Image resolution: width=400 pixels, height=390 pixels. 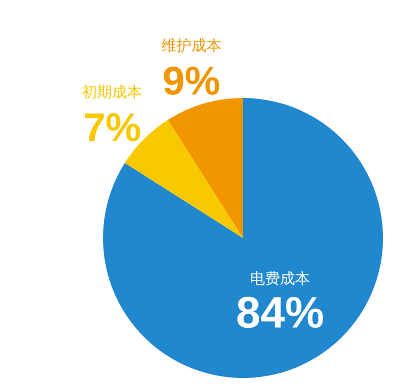 I want to click on slice-label: 维护成本, so click(x=191, y=45).